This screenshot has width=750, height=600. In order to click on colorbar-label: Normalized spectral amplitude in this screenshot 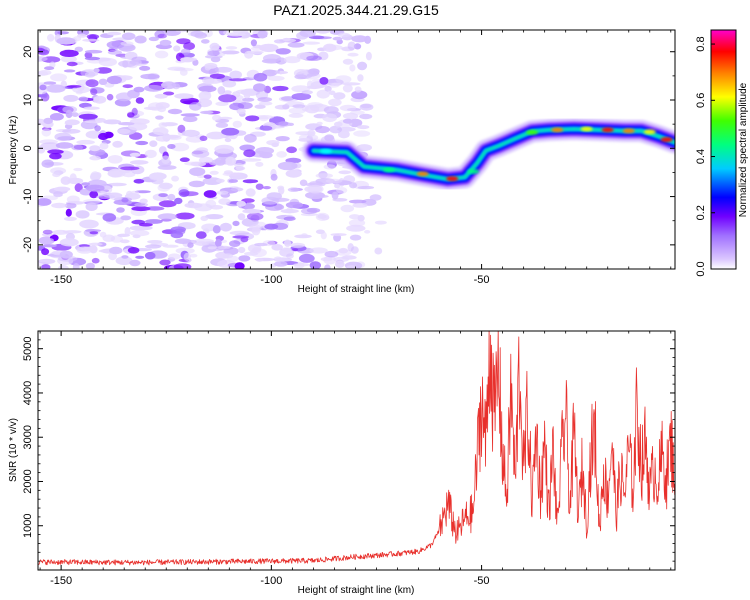, I will do `click(743, 149)`.